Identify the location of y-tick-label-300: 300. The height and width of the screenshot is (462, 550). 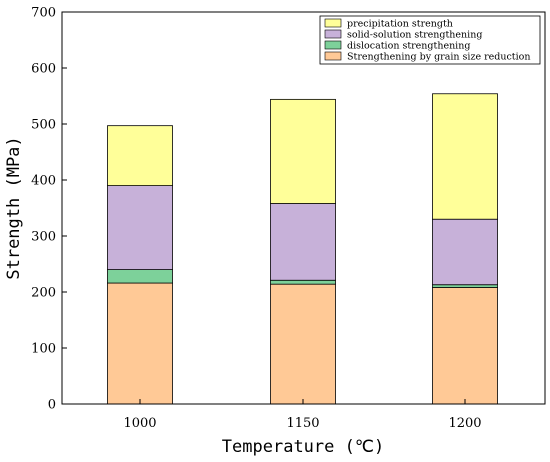
(43, 237).